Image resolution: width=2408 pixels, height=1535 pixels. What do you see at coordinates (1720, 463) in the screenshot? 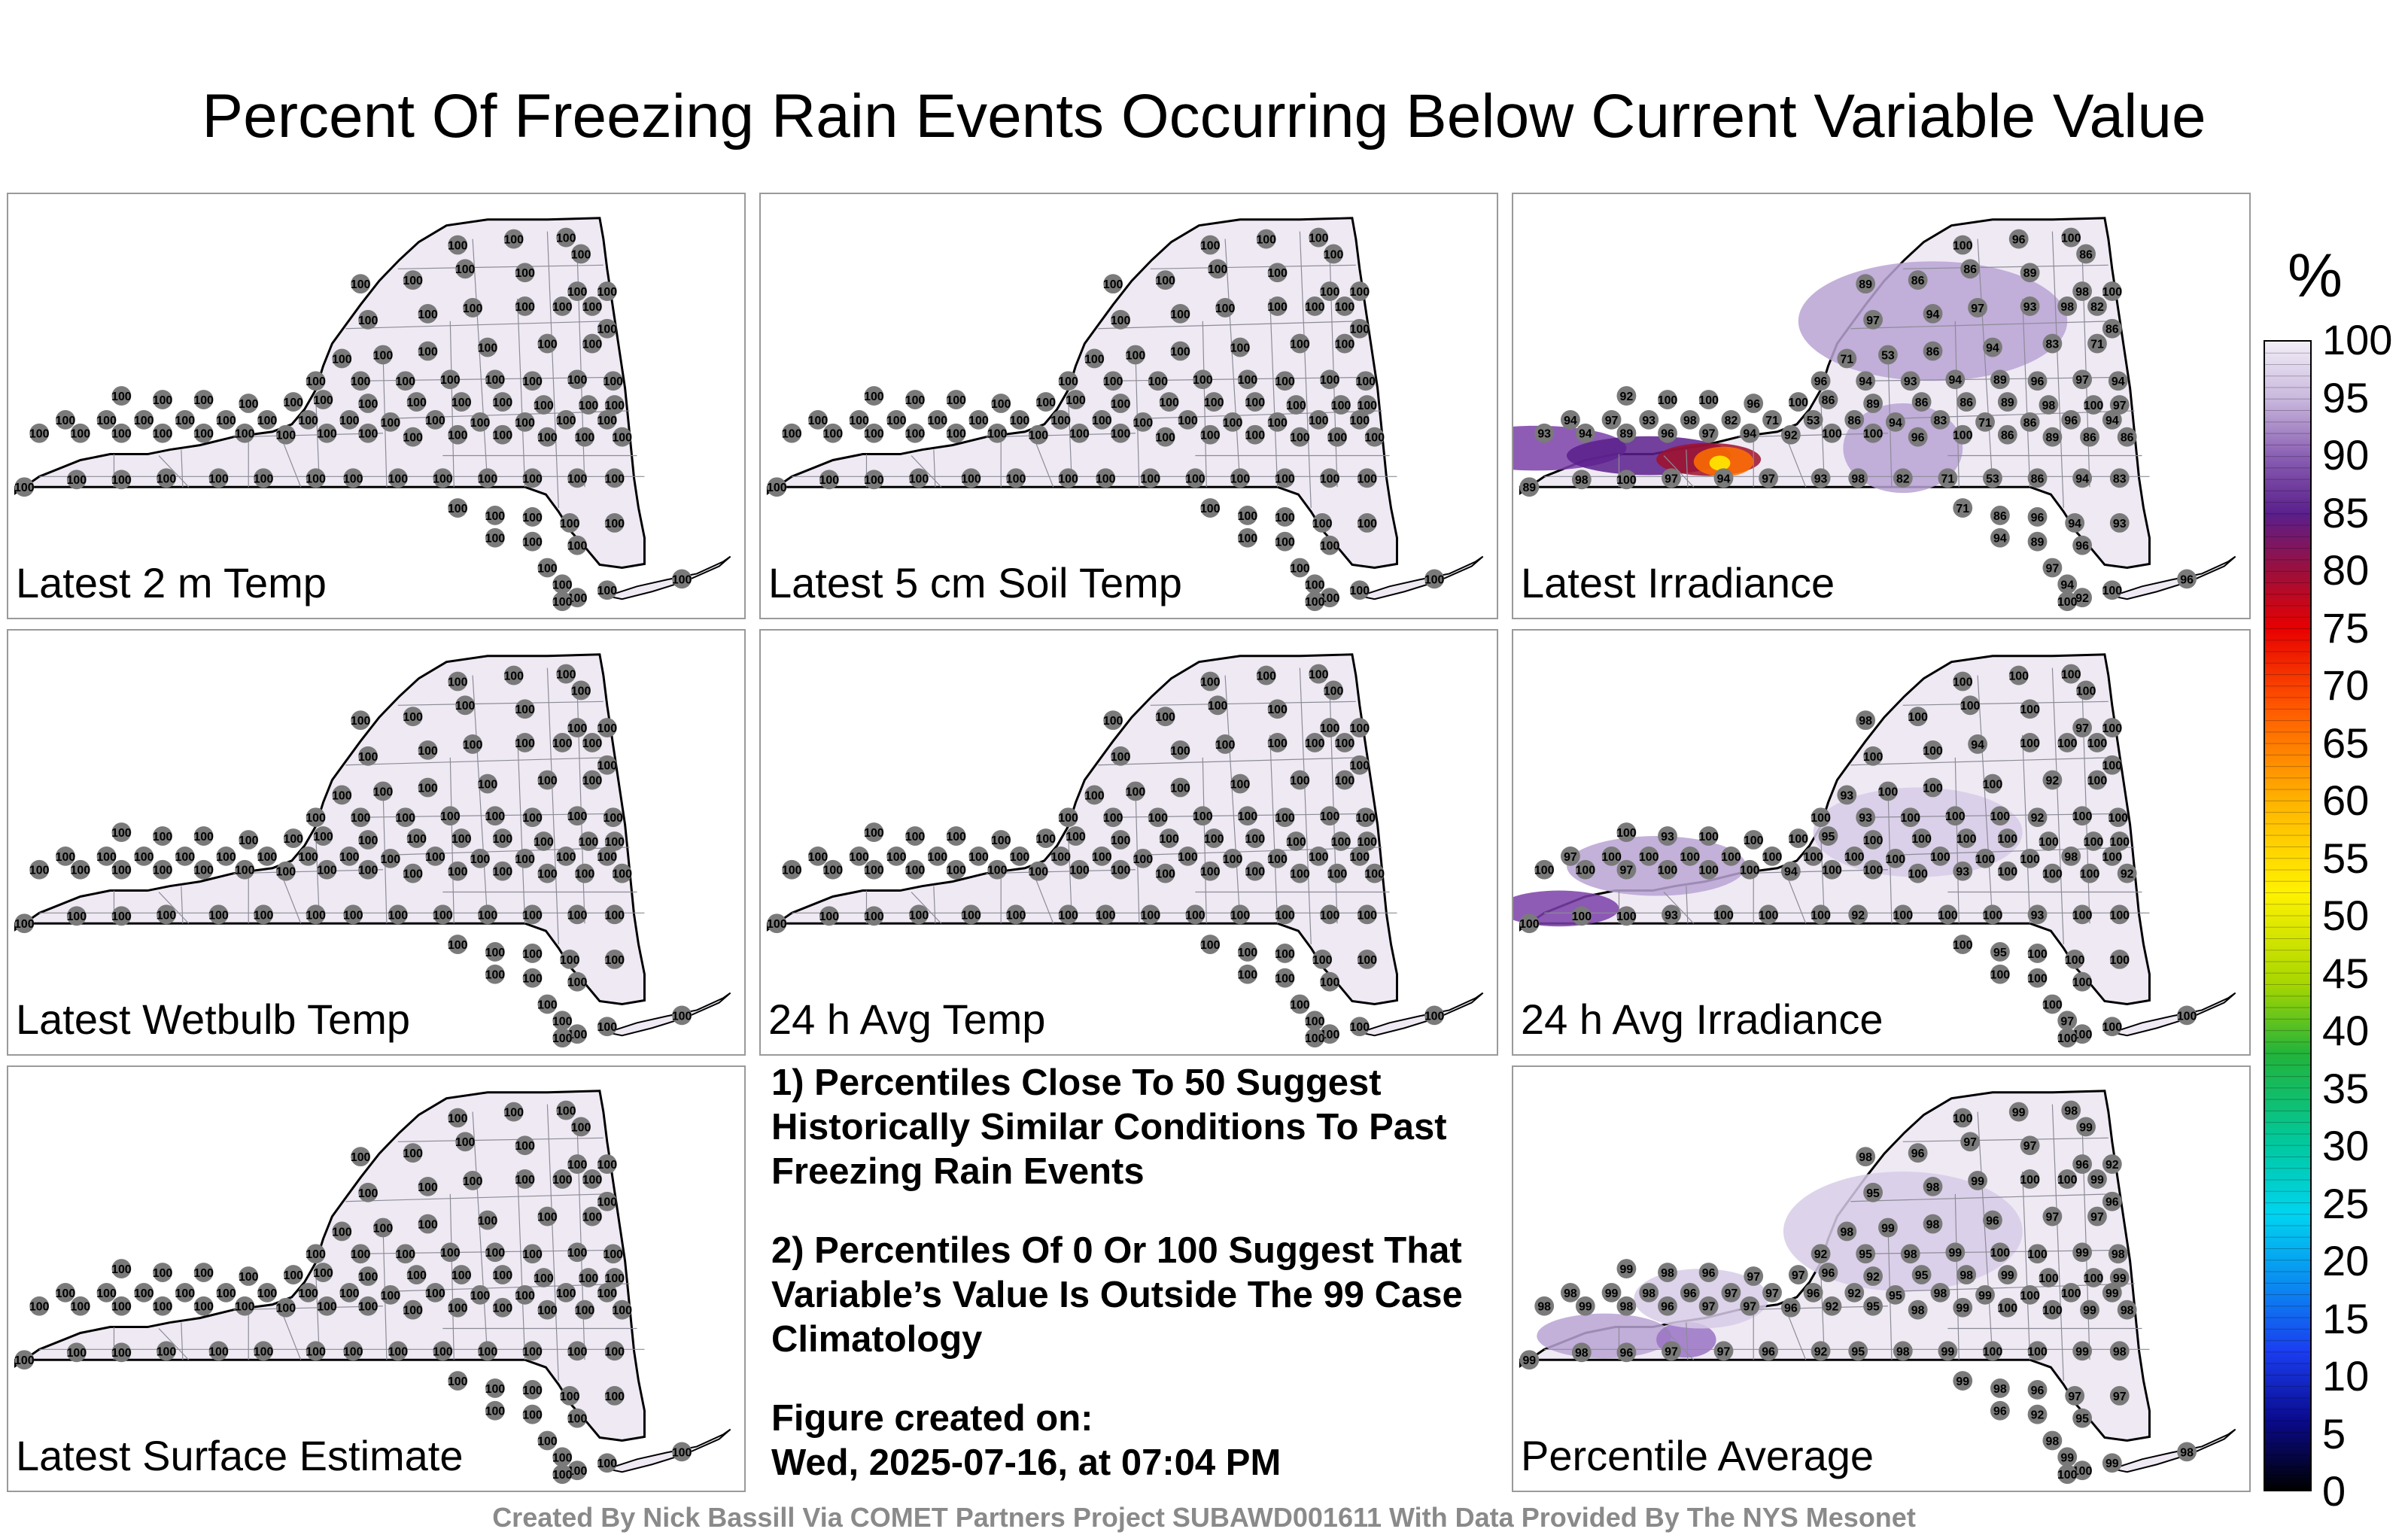
I see `percentile-shading` at bounding box center [1720, 463].